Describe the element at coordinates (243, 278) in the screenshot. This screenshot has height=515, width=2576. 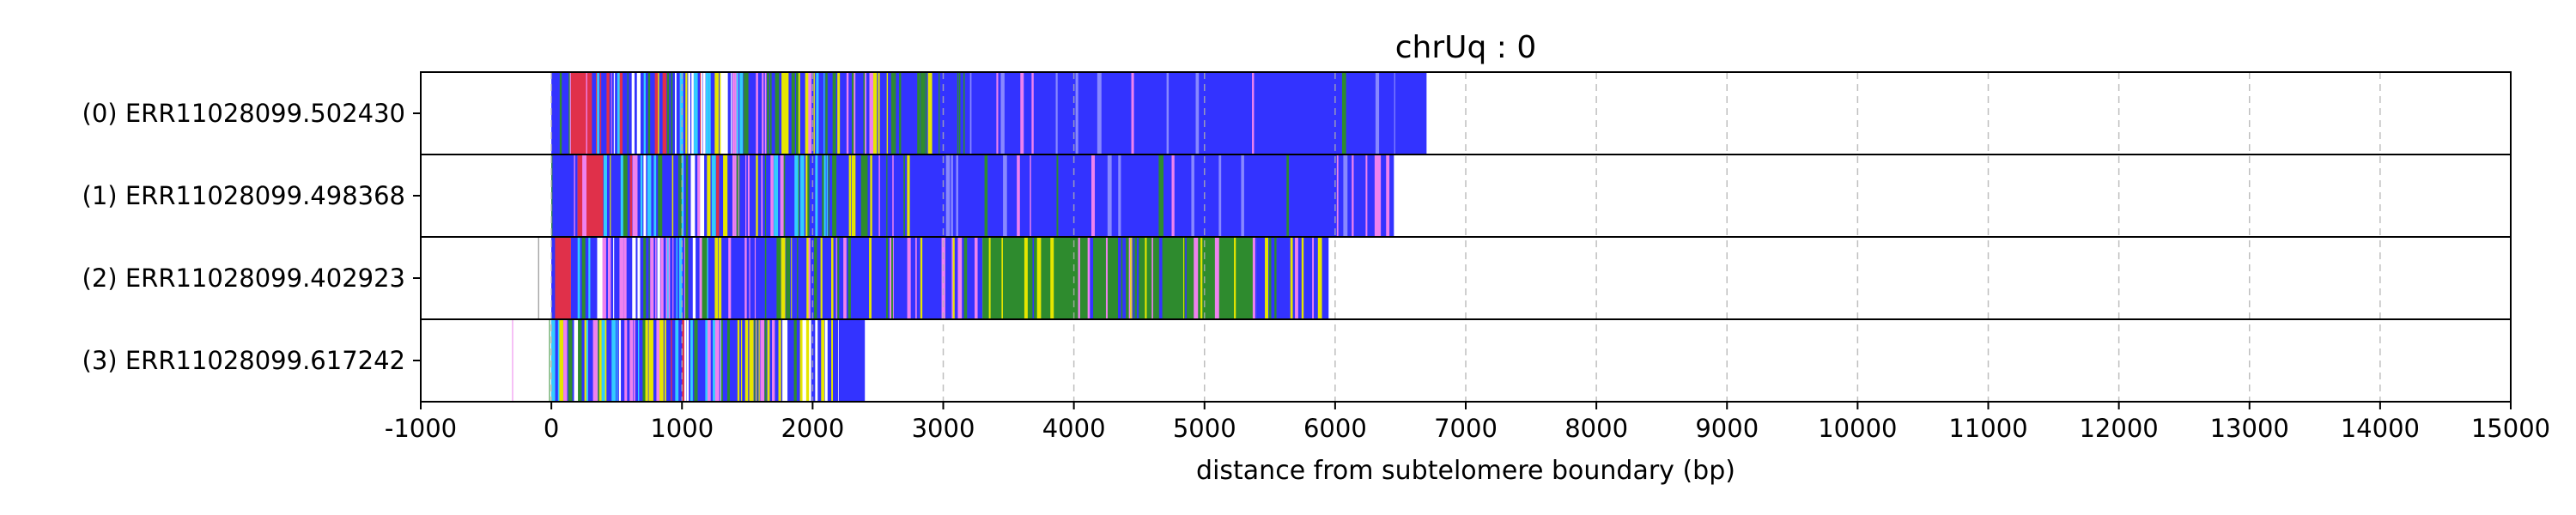
I see `read-label: (2) ERR11028099.402923` at that location.